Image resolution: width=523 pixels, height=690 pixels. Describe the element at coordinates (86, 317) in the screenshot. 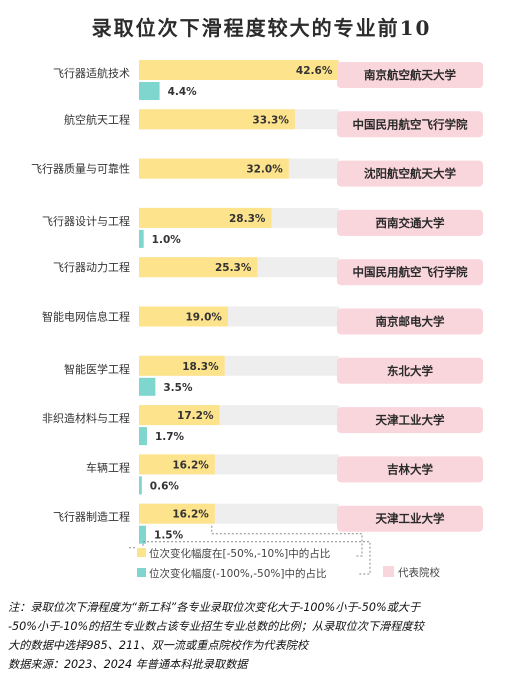

I see `category-label: 智能电网信息工程` at that location.